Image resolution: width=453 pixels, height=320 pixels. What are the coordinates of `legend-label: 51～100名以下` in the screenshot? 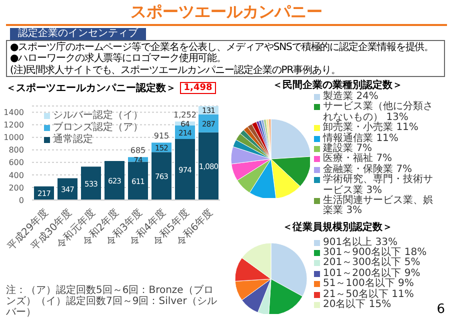 It's located at (359, 284).